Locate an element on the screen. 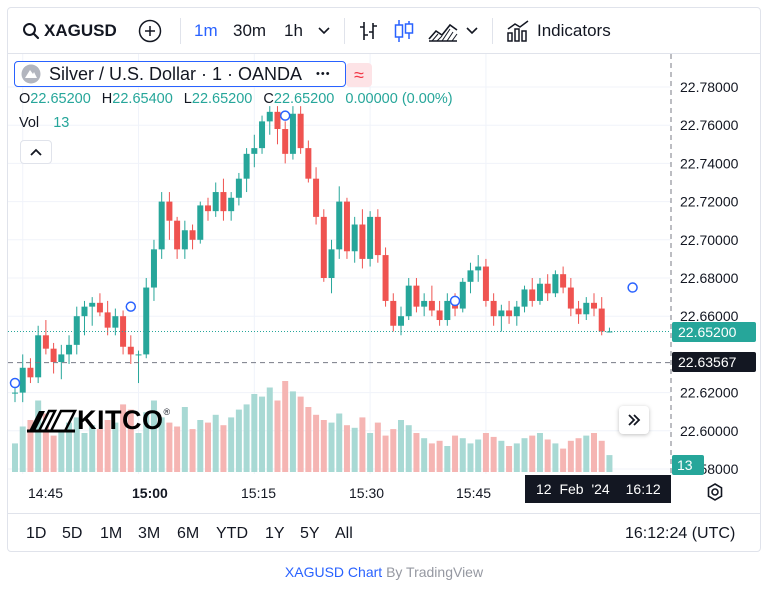 This screenshot has height=589, width=768. volume-legend: Vol 13 is located at coordinates (44, 123).